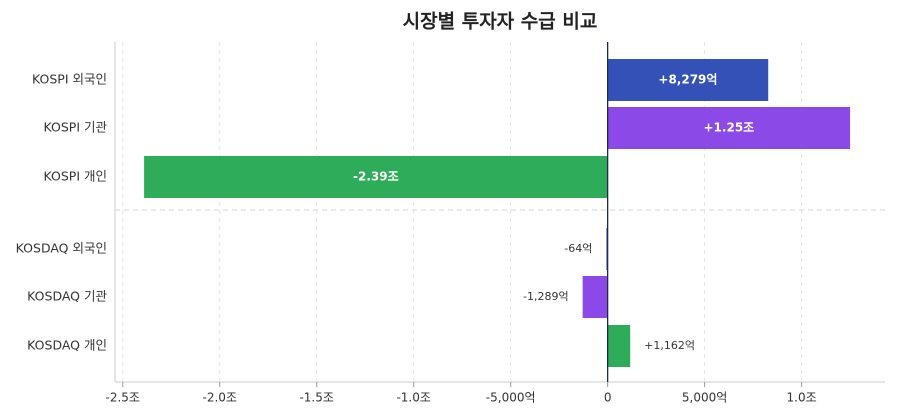  What do you see at coordinates (316, 398) in the screenshot?
I see `x-tick-label: -1.5조` at bounding box center [316, 398].